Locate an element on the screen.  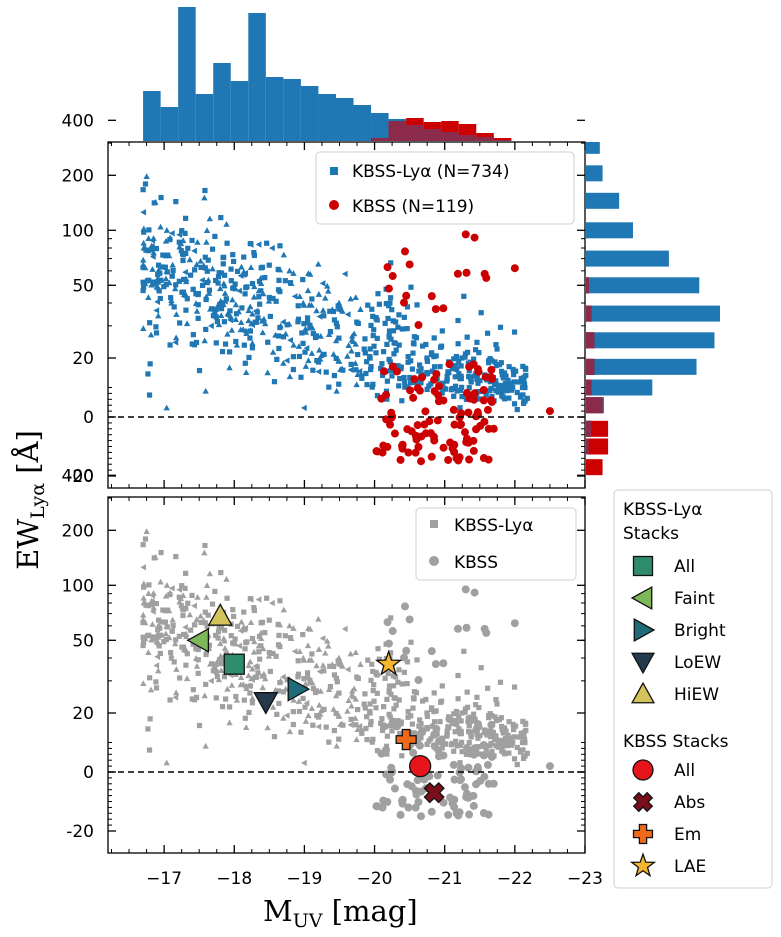
x-tick-label: −21 is located at coordinates (445, 879).